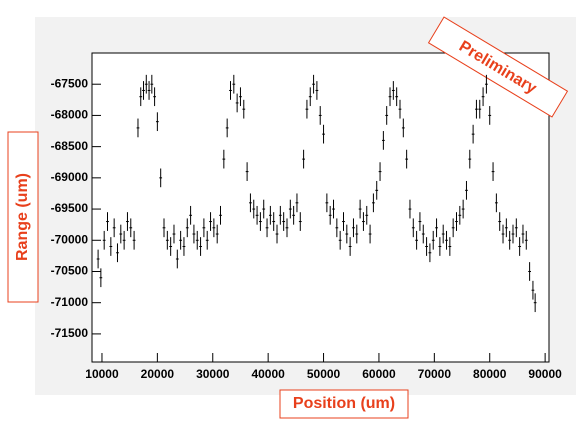  I want to click on x-tick-label: 80000, so click(490, 374).